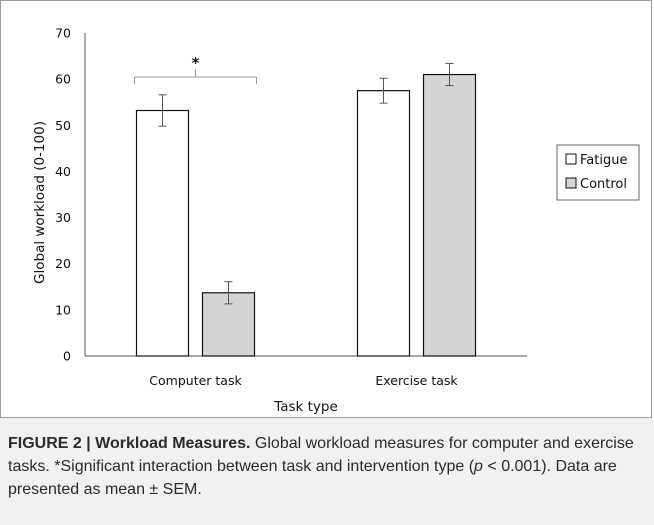 This screenshot has width=654, height=525. I want to click on figure-label: FIGURE 2 | Workload Measures., so click(129, 443).